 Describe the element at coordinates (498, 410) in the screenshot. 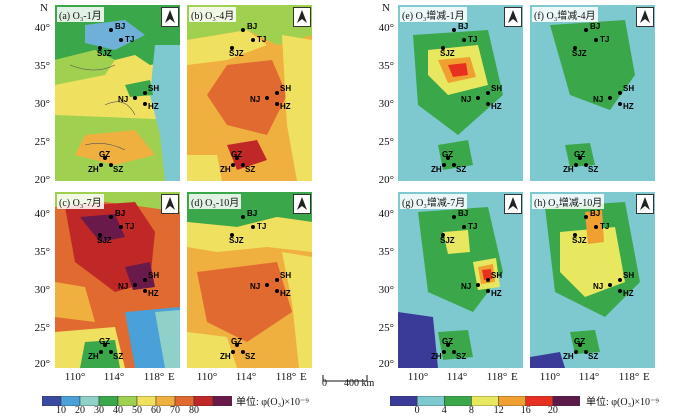

I see `legend-tick-label: 12` at that location.